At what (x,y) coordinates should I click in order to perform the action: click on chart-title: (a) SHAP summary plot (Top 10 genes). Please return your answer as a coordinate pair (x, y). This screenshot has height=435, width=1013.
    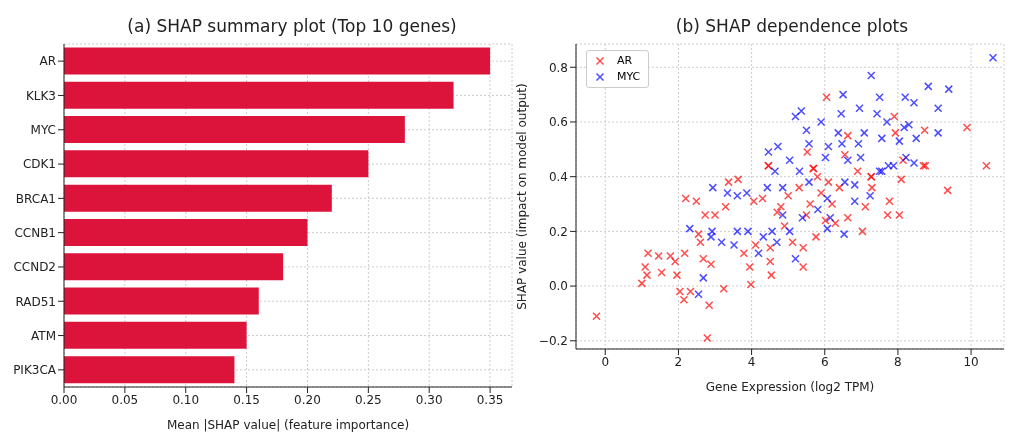
    Looking at the image, I should click on (292, 26).